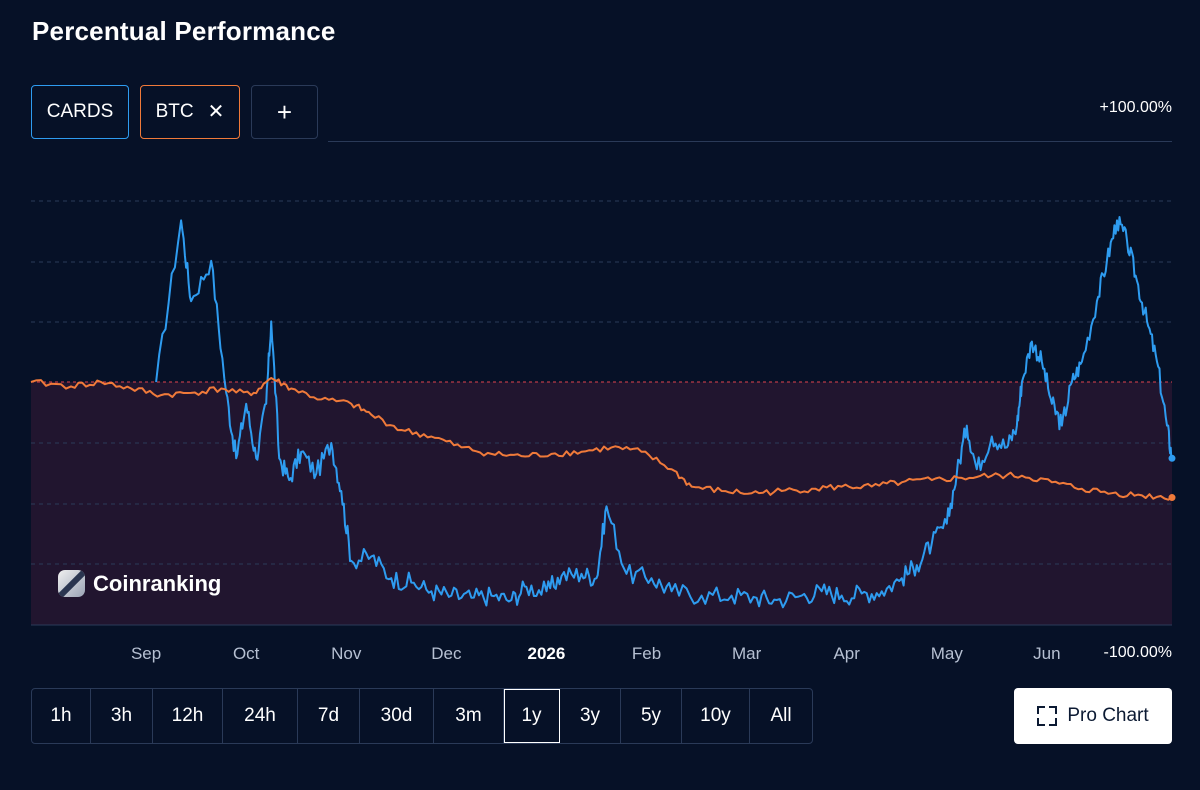 Image resolution: width=1200 pixels, height=790 pixels. I want to click on x-axis-tick-label: Dec, so click(446, 653).